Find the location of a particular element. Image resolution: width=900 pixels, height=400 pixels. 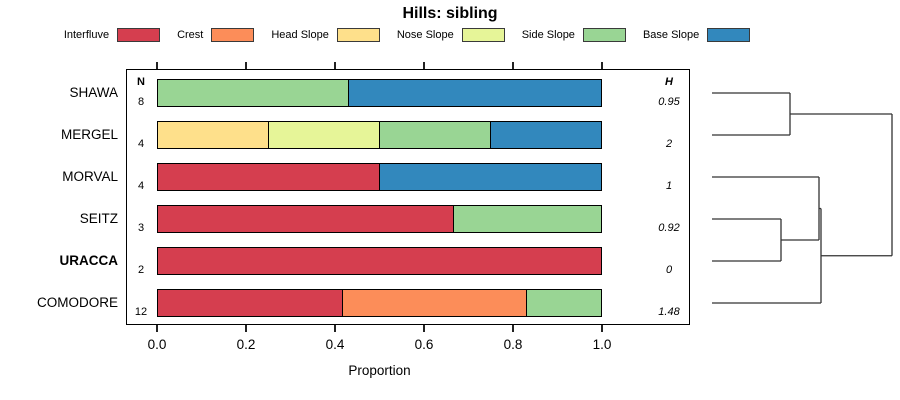

h-column-header: H is located at coordinates (669, 82).